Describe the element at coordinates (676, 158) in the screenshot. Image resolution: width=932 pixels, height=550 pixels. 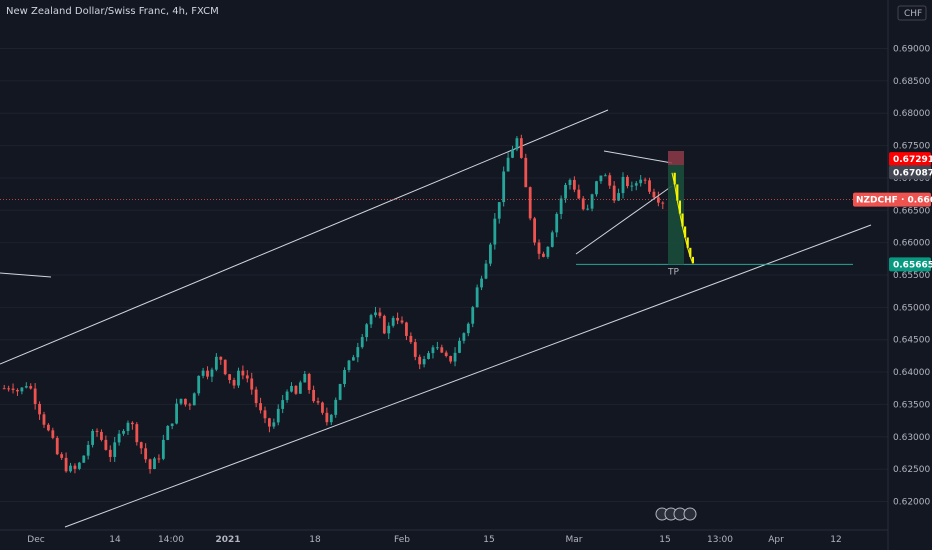
I see `stop-loss-zone` at that location.